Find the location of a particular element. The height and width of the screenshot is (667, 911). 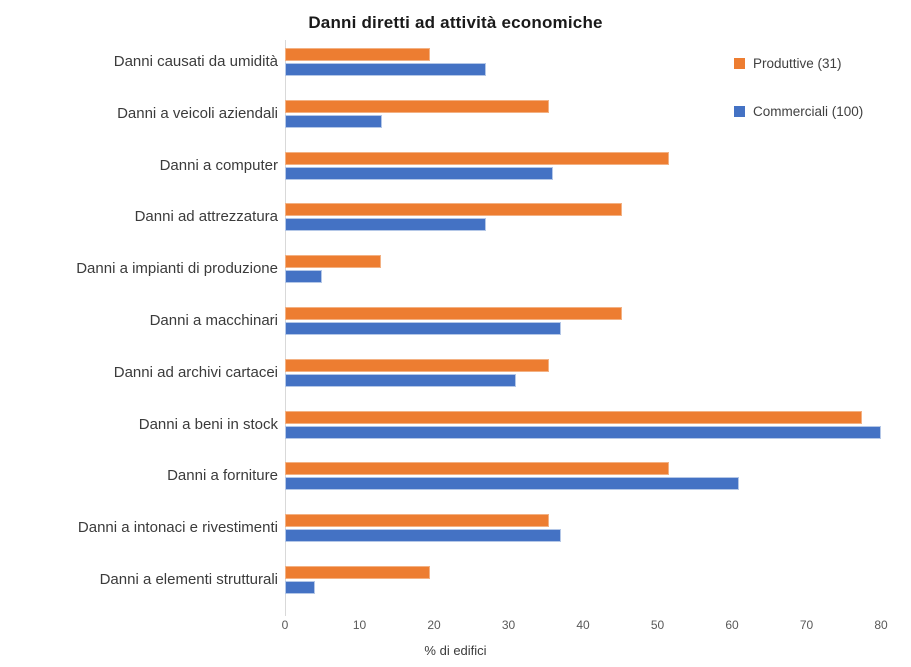

category-label: Danni a veicoli aziendali is located at coordinates (197, 113).